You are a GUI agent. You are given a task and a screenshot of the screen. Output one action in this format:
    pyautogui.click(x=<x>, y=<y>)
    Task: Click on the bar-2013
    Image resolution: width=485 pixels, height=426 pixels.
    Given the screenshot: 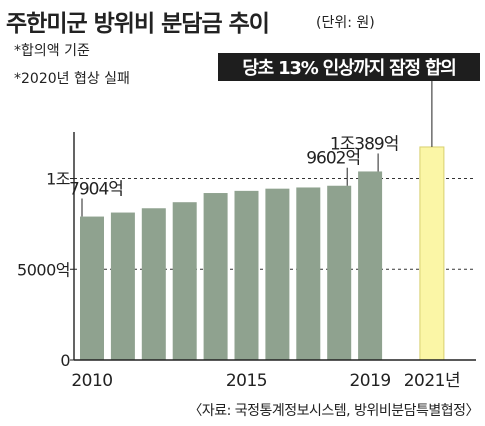 What is the action you would take?
    pyautogui.click(x=184, y=281)
    